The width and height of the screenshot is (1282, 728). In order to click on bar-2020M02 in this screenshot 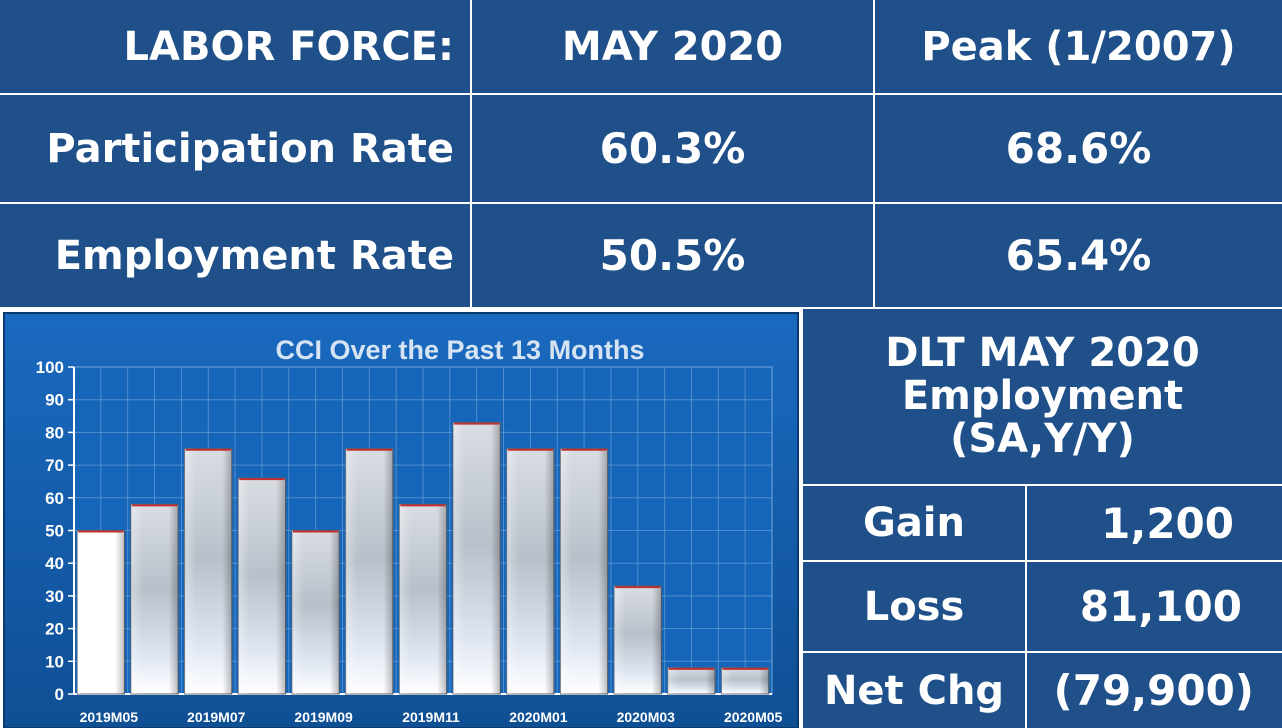, I will do `click(584, 571)`.